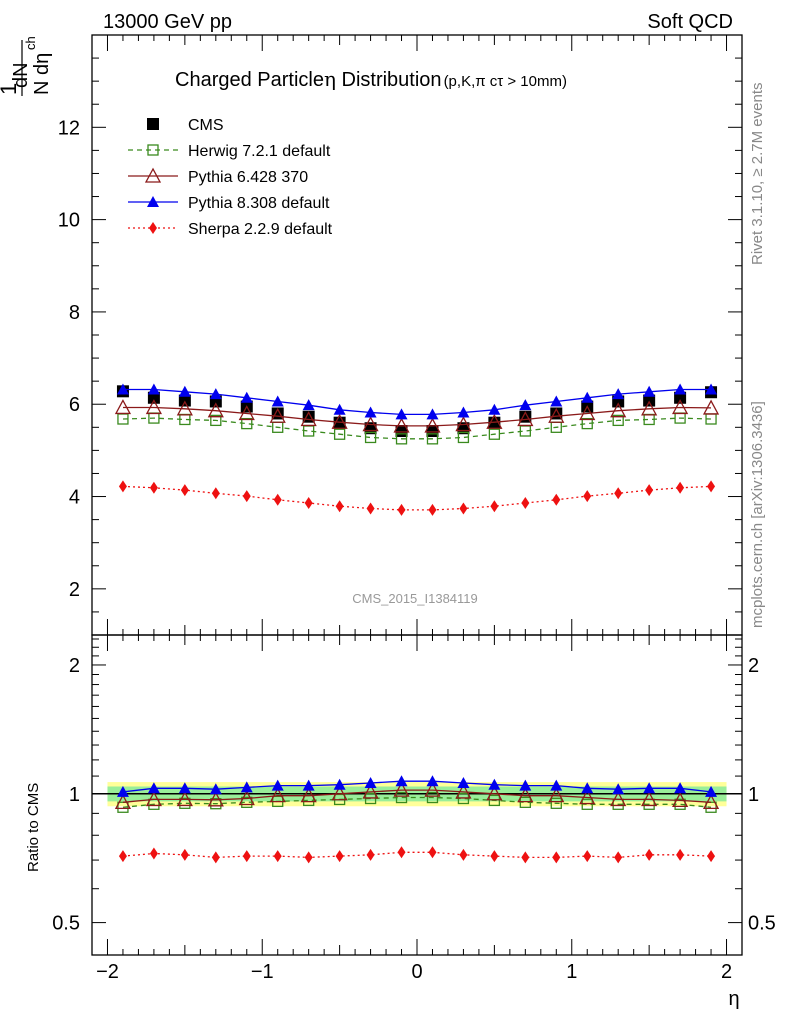 The image size is (786, 1024). I want to click on analysis-watermark: CMS_2015_I1384119, so click(415, 598).